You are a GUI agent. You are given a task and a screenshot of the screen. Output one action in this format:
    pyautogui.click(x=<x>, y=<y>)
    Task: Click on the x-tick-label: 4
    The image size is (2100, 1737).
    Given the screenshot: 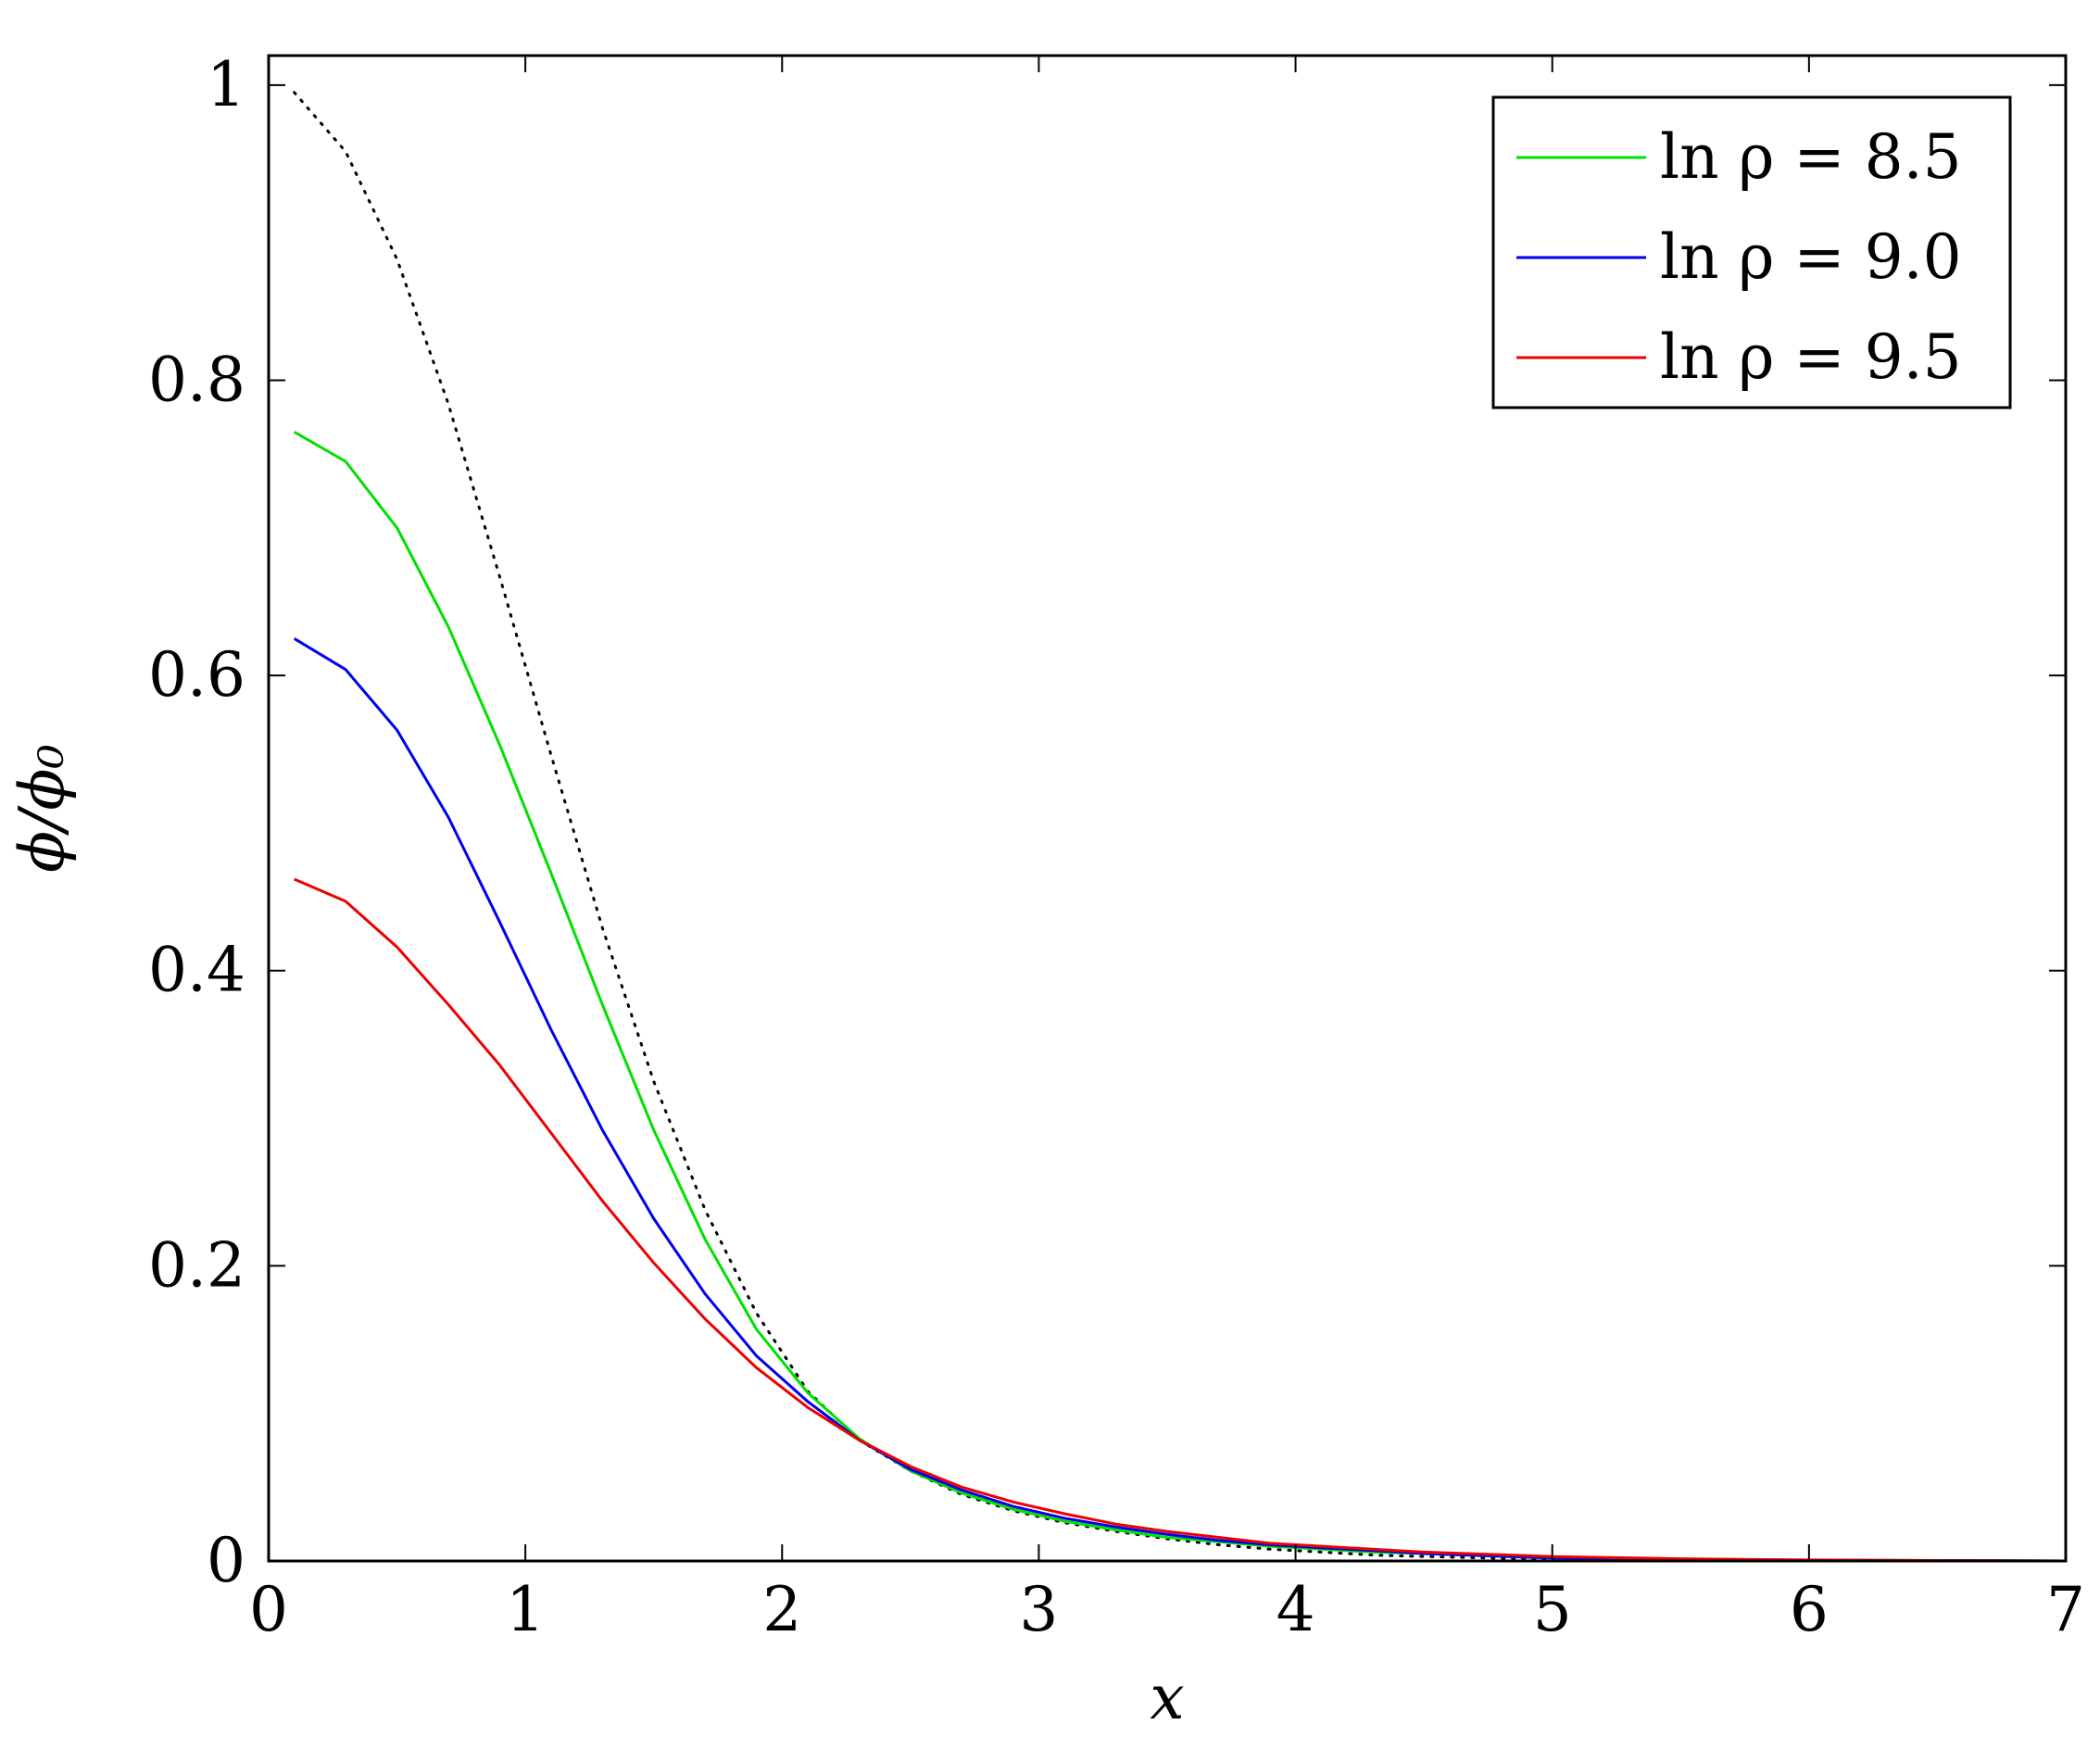 What is the action you would take?
    pyautogui.click(x=1295, y=1609)
    